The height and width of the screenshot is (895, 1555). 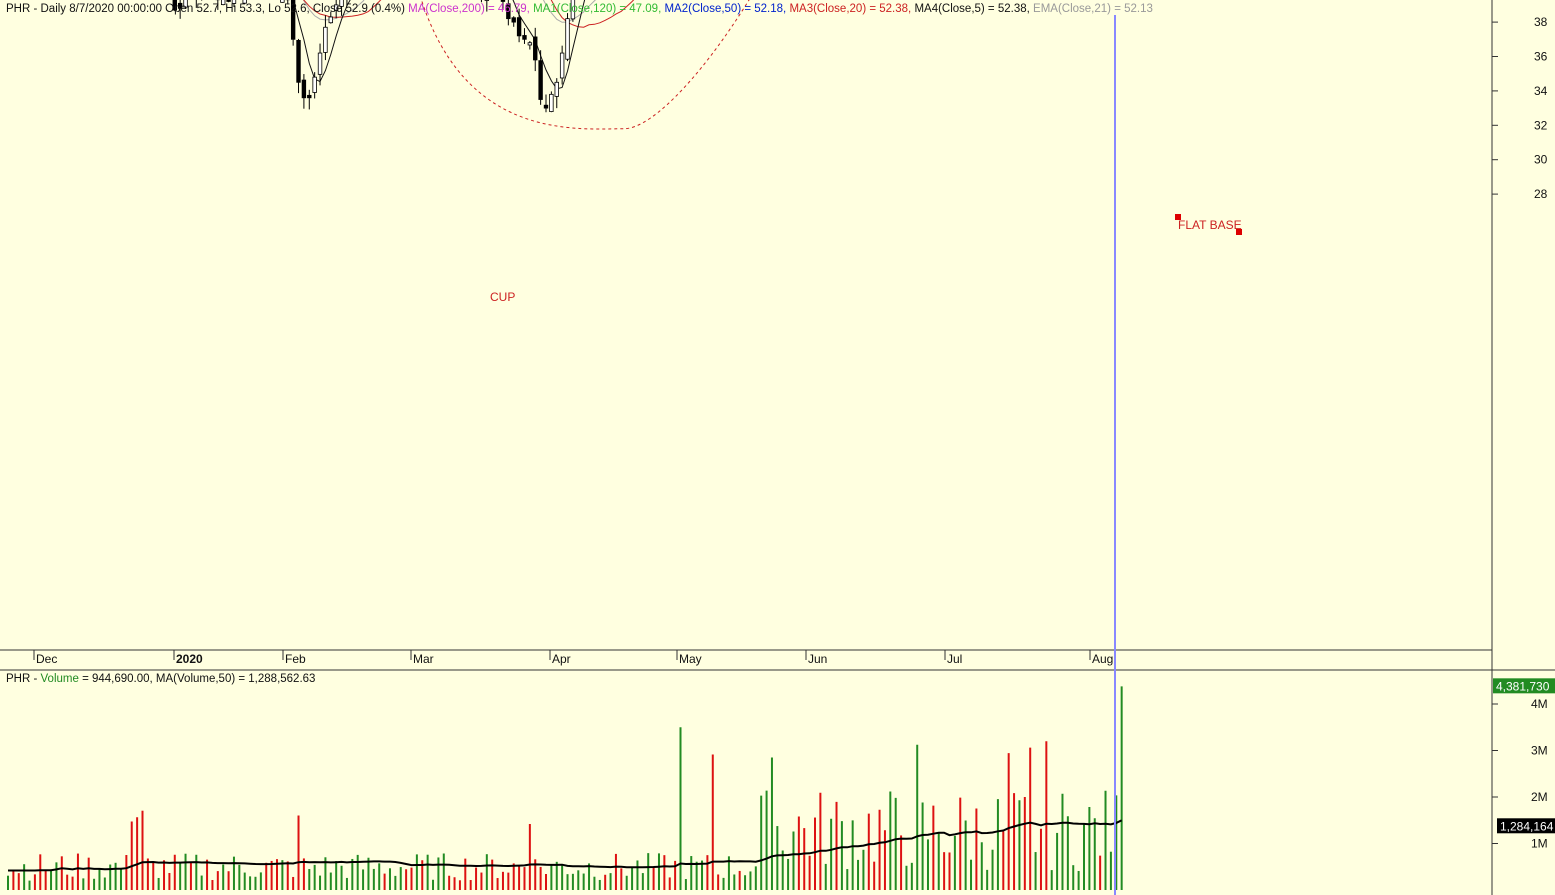 I want to click on volume-tick-label: 1M, so click(x=1539, y=844).